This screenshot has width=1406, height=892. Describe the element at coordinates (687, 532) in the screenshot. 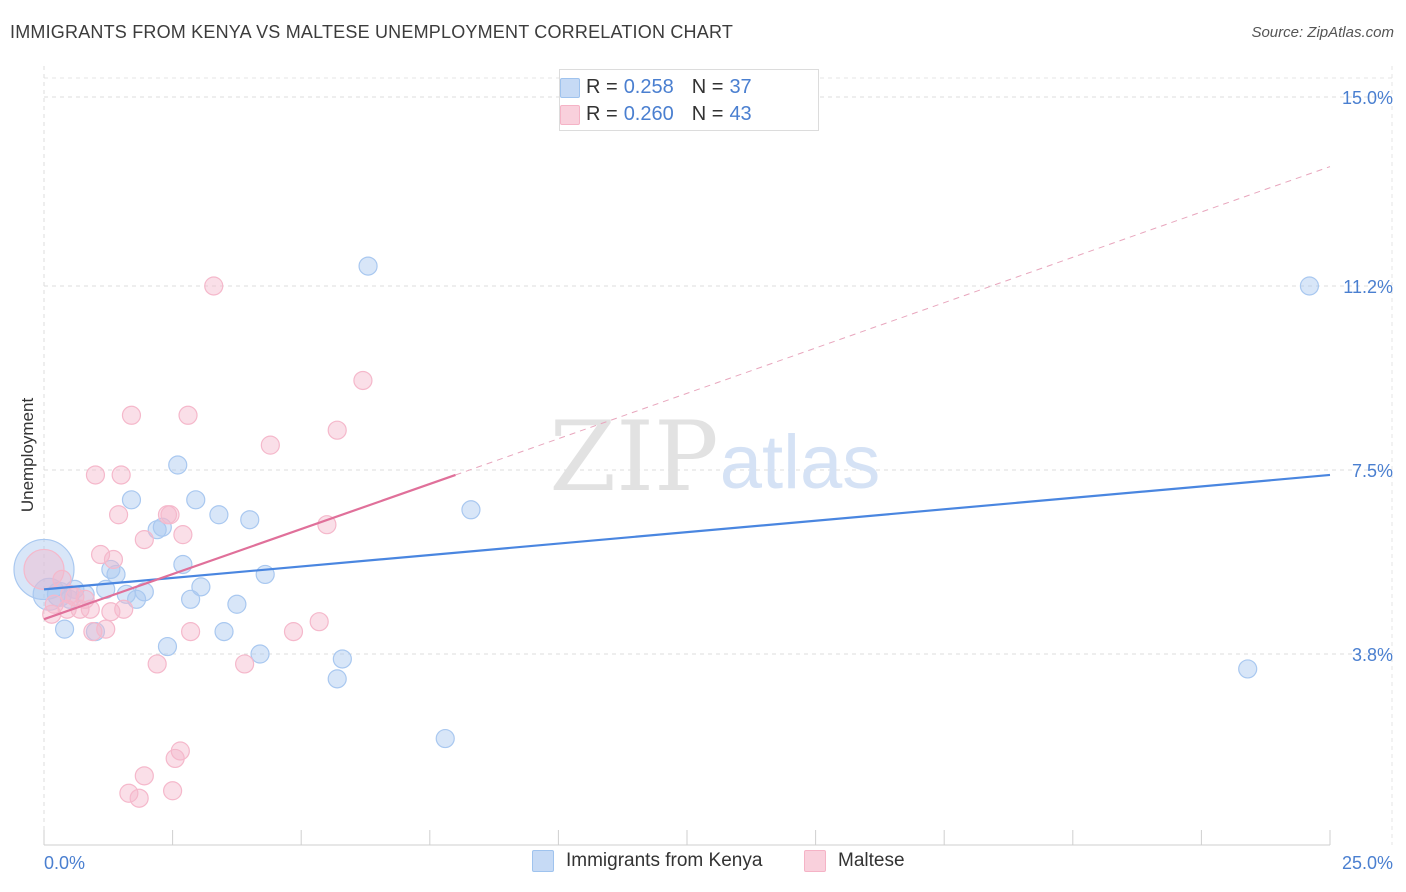

I see `kenya-trend-line` at that location.